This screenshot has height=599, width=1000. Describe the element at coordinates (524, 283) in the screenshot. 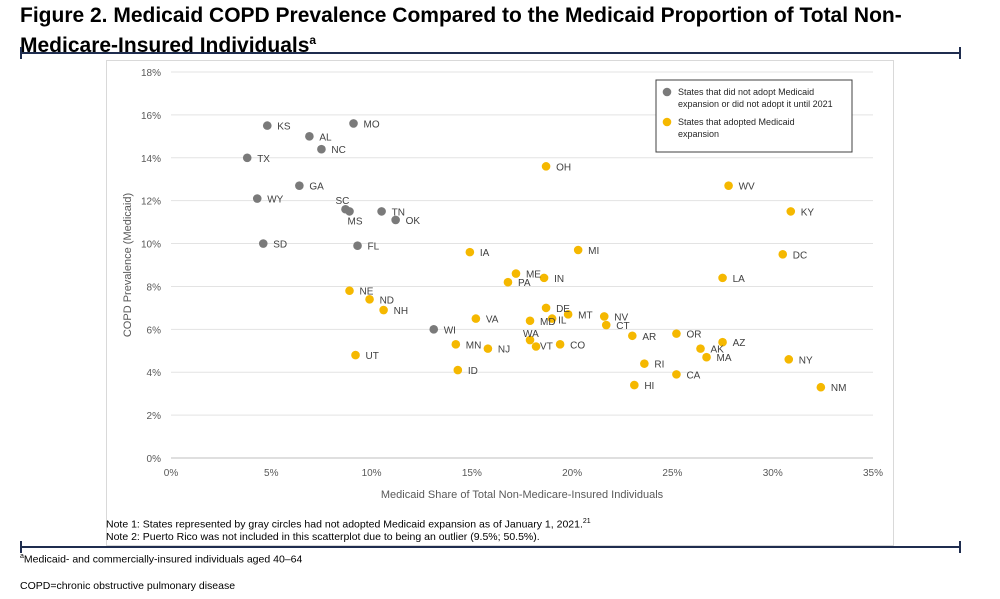

I see `point-label-pa: PA` at that location.